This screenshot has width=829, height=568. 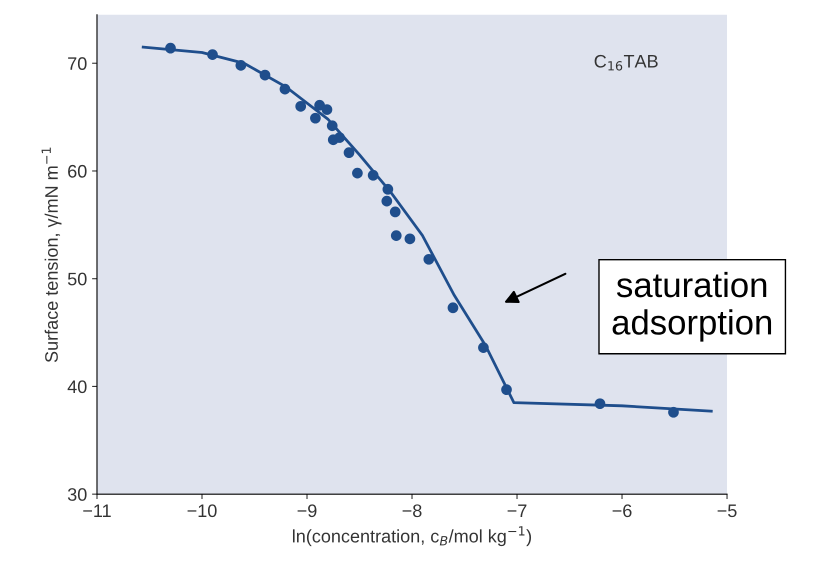 I want to click on y-tick-label: 60, so click(x=77, y=171).